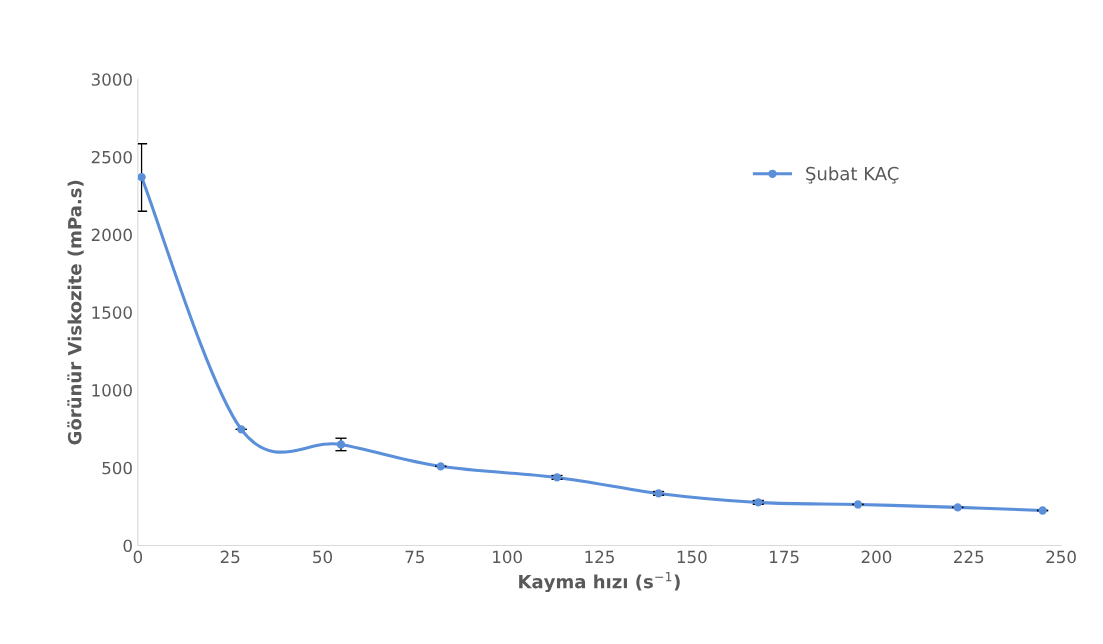  Describe the element at coordinates (323, 557) in the screenshot. I see `x-tick-label: 50` at that location.